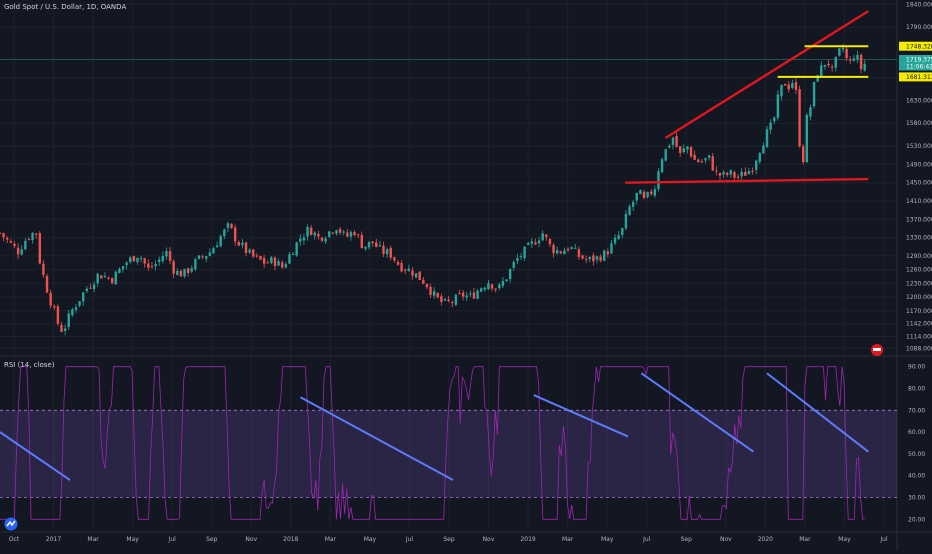 The image size is (932, 554). I want to click on rsi-y-tick-label: 30.00, so click(916, 497).